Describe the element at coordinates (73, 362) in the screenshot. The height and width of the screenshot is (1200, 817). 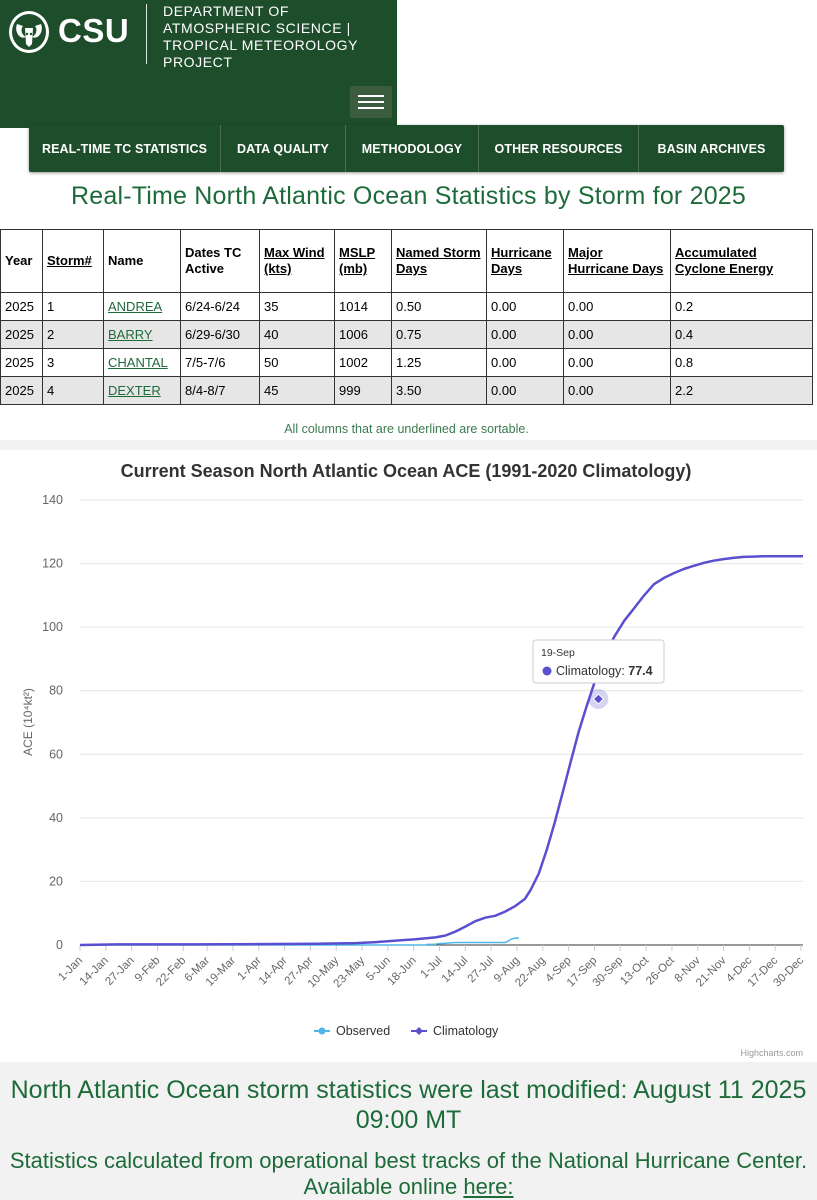
I see `table-cell-storm-number: 3` at that location.